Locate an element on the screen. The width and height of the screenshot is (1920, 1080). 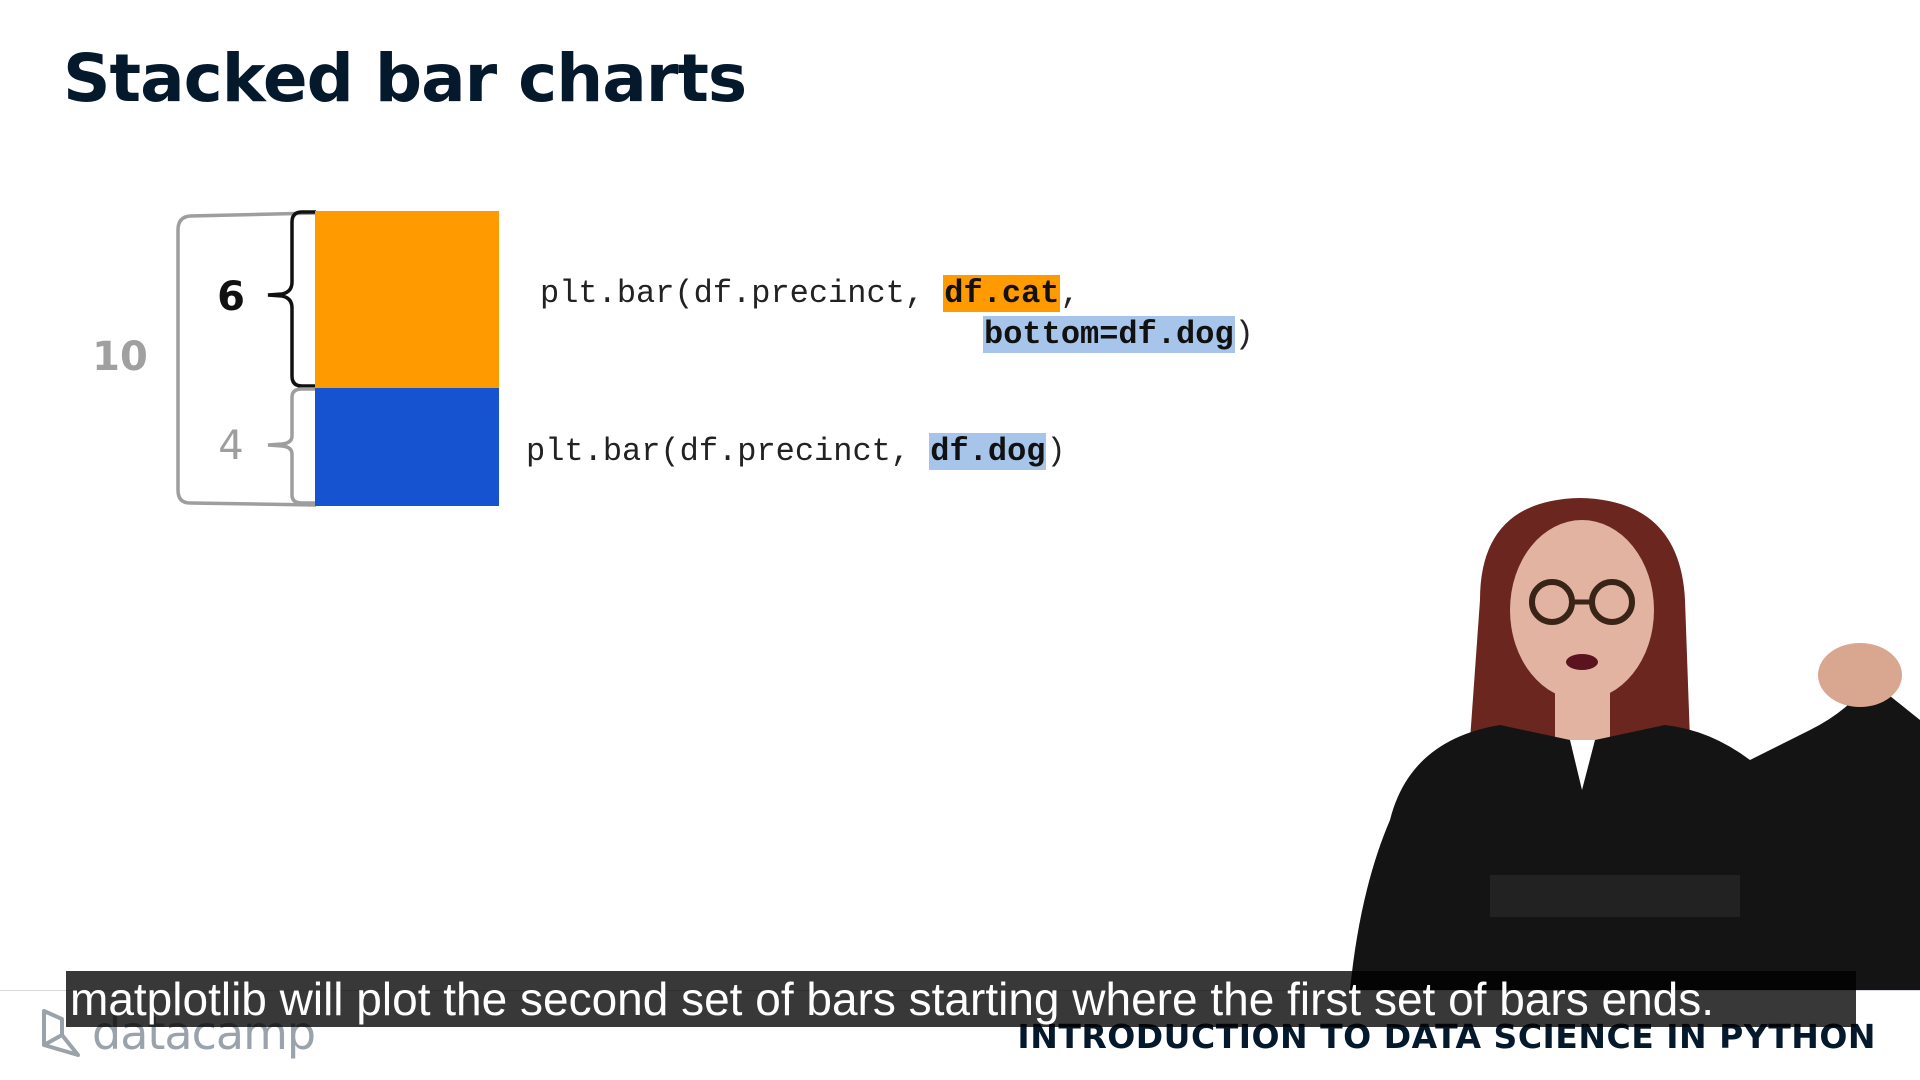
code-dog-line: plt.bar(df.precinct, df.dog) is located at coordinates (796, 451).